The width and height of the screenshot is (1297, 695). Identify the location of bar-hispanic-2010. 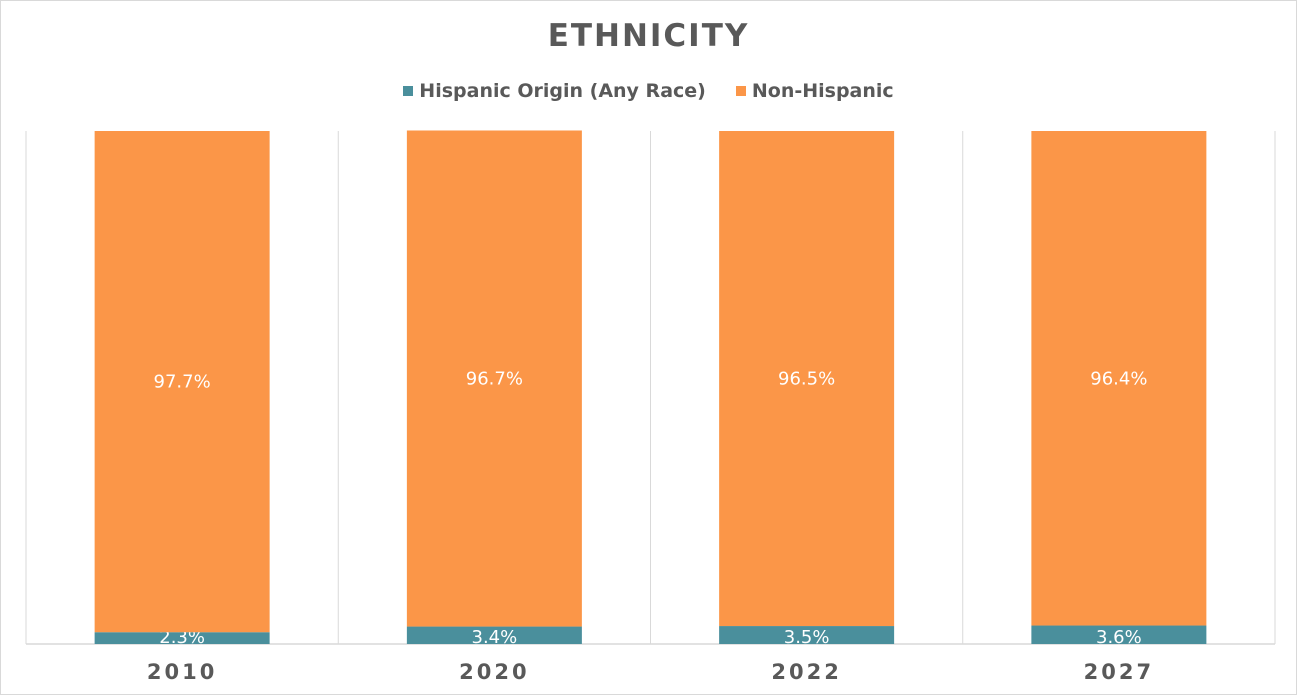
(182, 638).